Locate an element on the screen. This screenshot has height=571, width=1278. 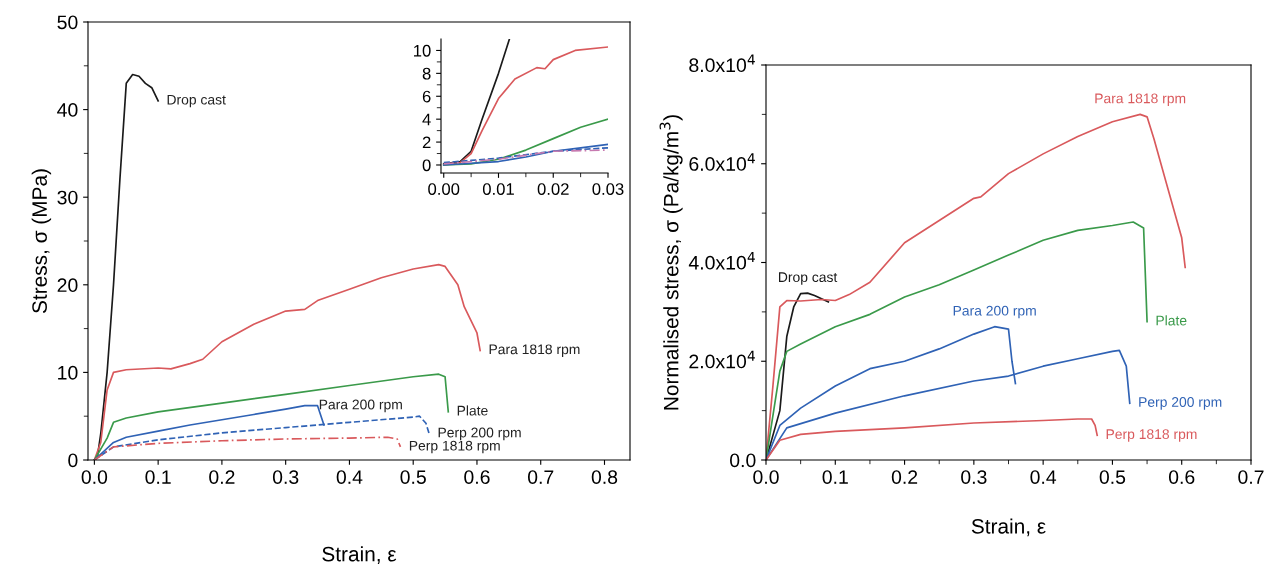
y-tick-label: 6.0x10$^{4}$ is located at coordinates (722, 162).